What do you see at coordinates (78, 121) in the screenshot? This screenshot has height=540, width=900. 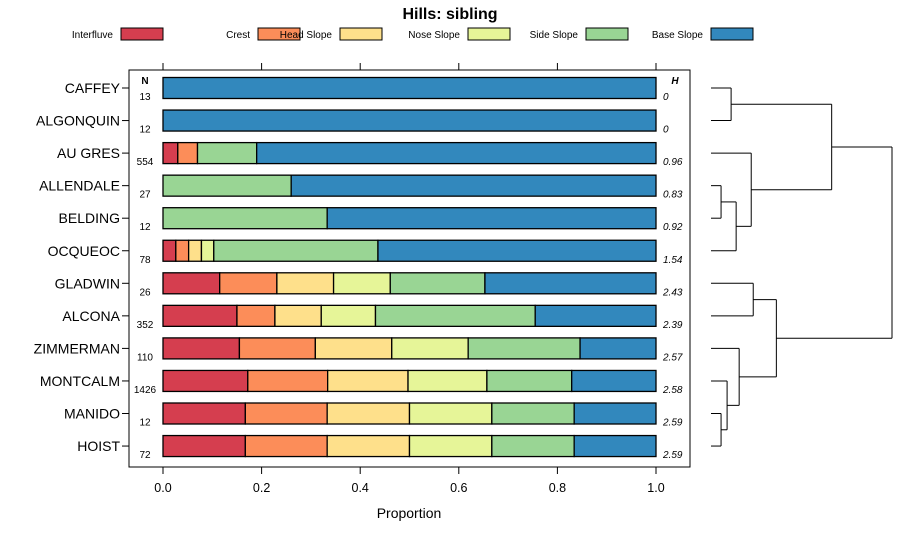 I see `row-label: ALGONQUIN` at bounding box center [78, 121].